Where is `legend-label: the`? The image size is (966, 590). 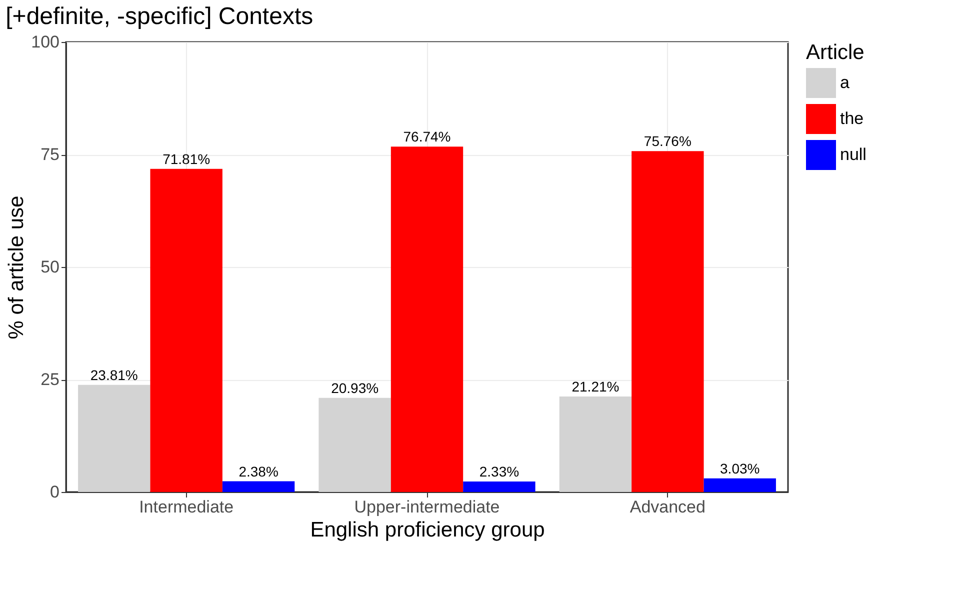
legend-label: the is located at coordinates (852, 118).